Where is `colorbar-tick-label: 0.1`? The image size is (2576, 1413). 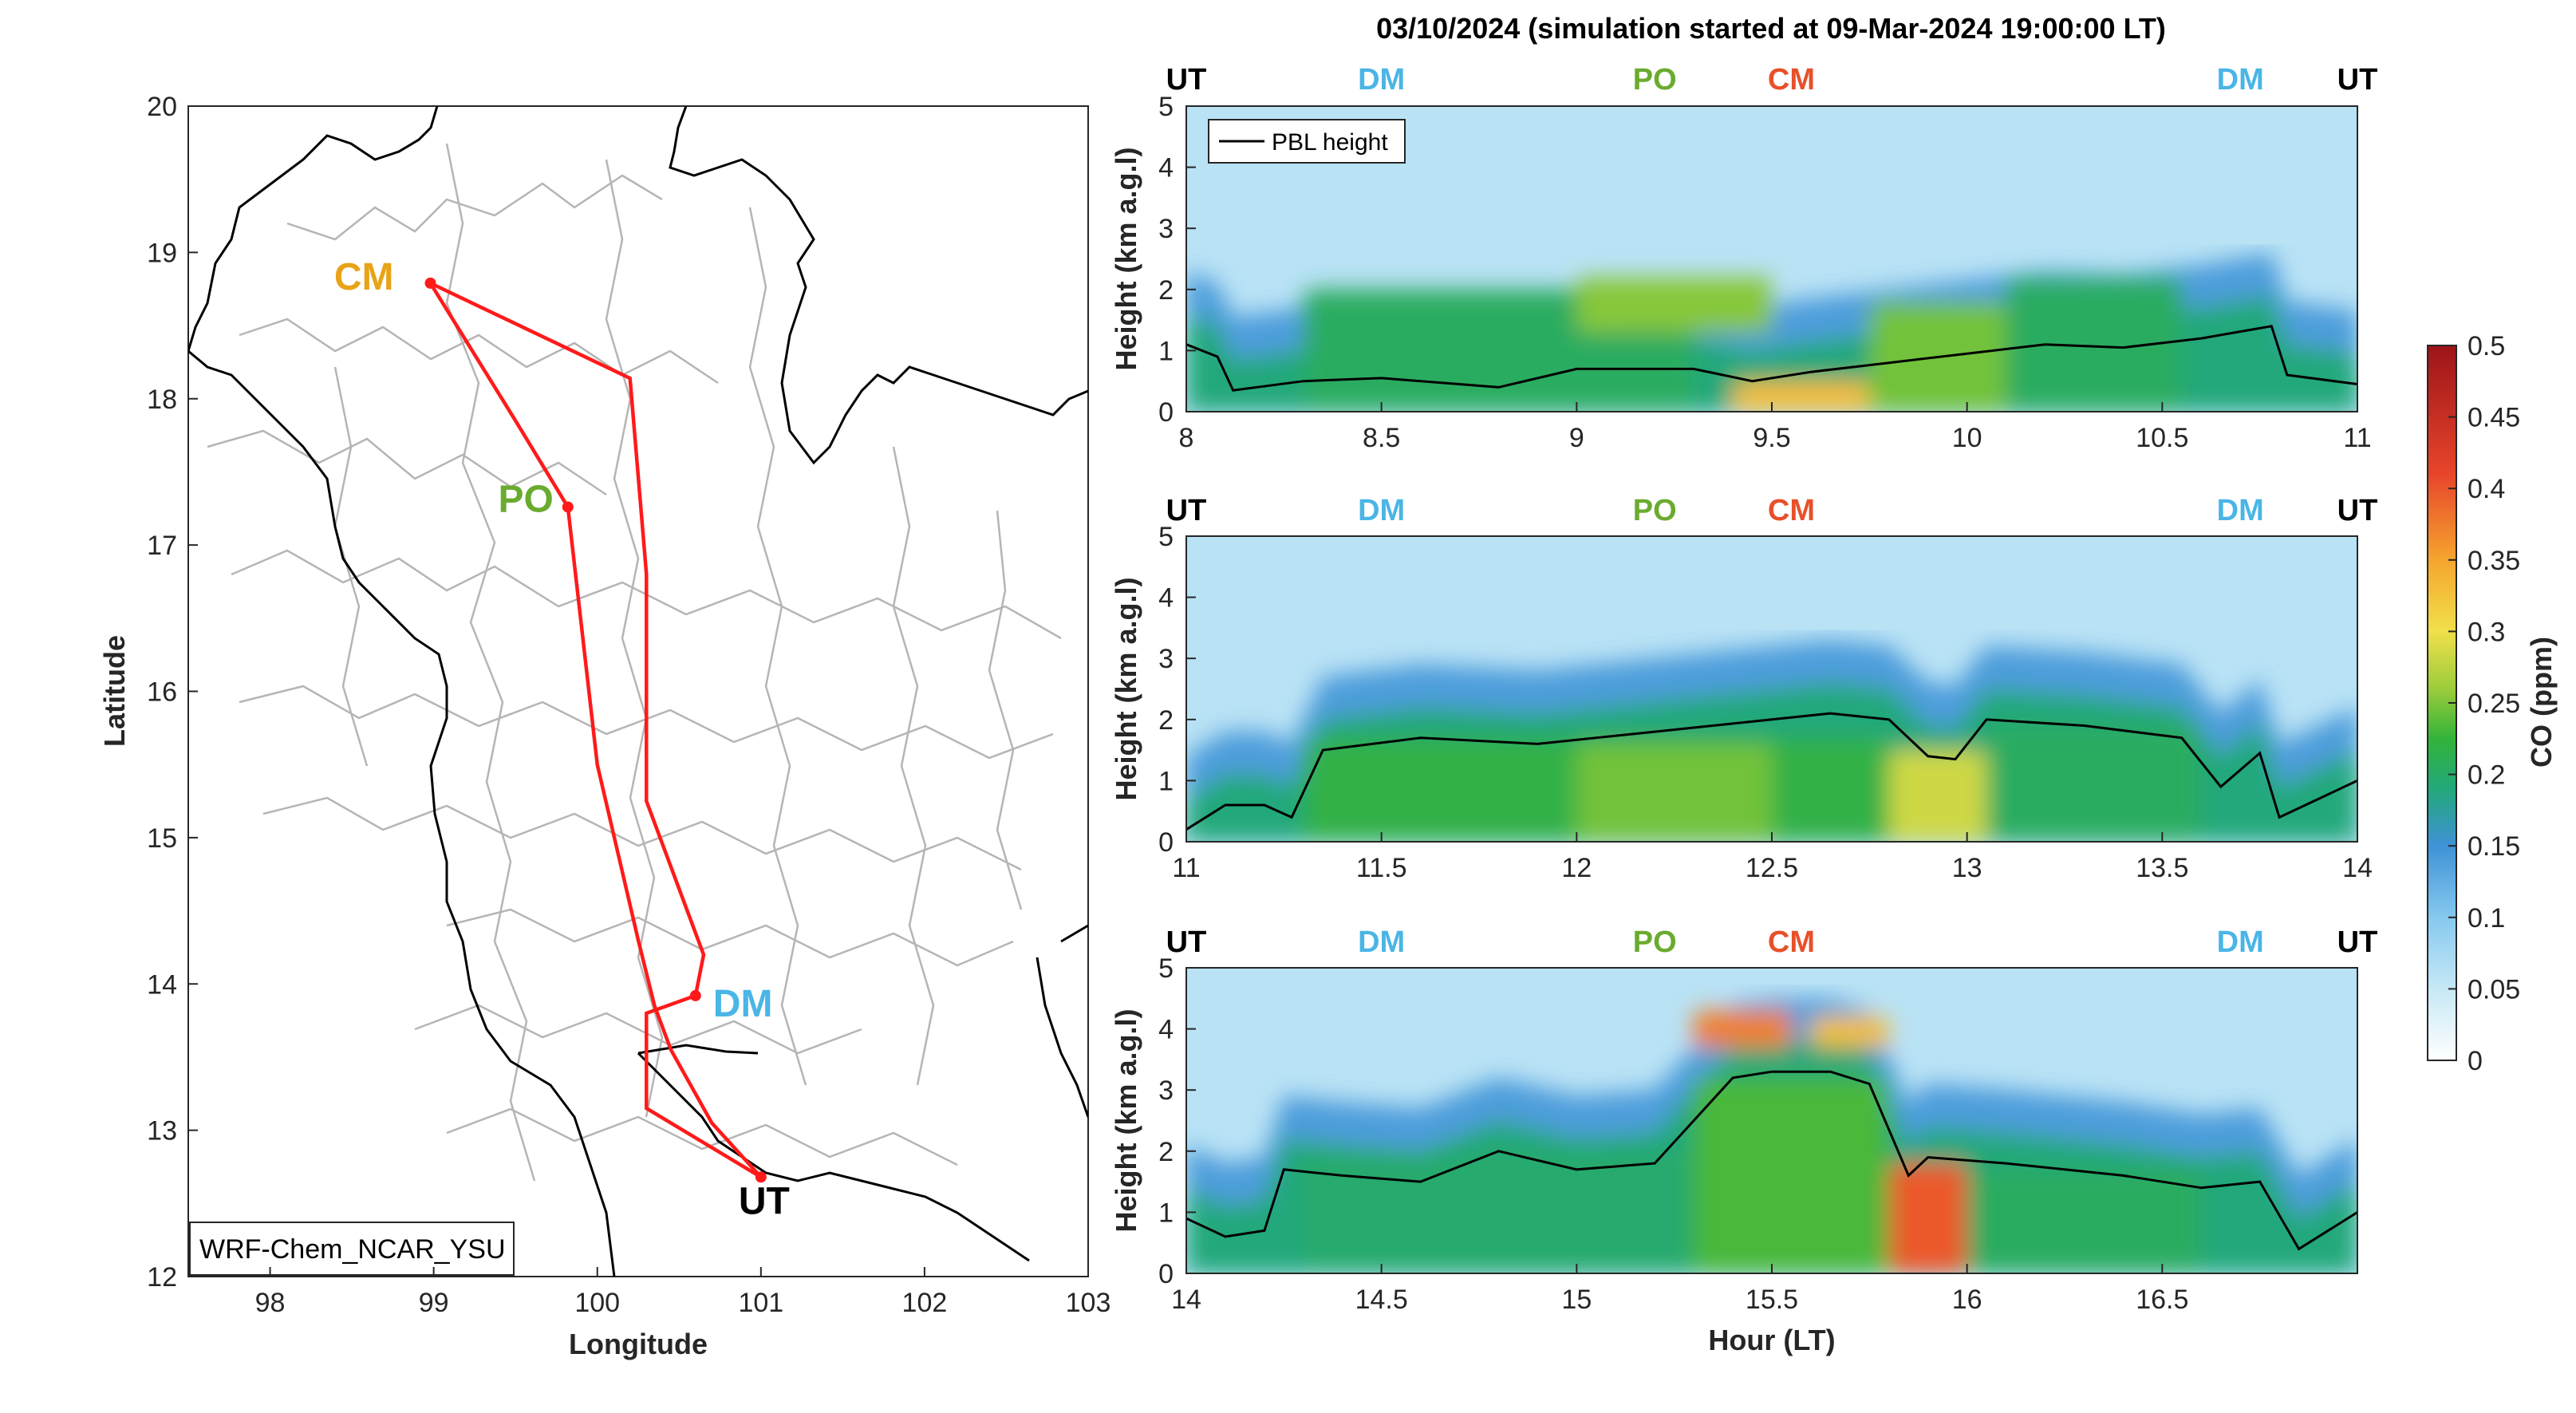 colorbar-tick-label: 0.1 is located at coordinates (2486, 918).